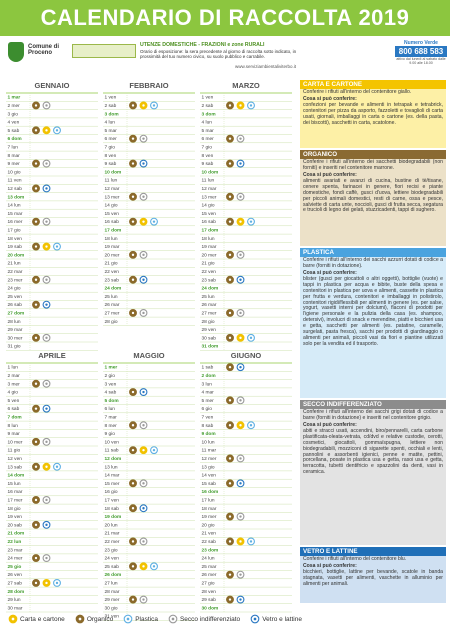 The width and height of the screenshot is (450, 637). I want to click on day-label: 4 ven, so click(14, 123).